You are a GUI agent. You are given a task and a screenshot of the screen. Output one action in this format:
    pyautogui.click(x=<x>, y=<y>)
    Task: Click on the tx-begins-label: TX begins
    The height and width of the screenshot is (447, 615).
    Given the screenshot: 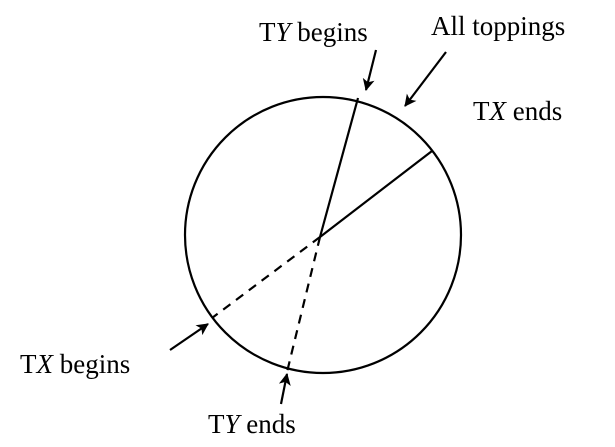 What is the action you would take?
    pyautogui.click(x=75, y=364)
    